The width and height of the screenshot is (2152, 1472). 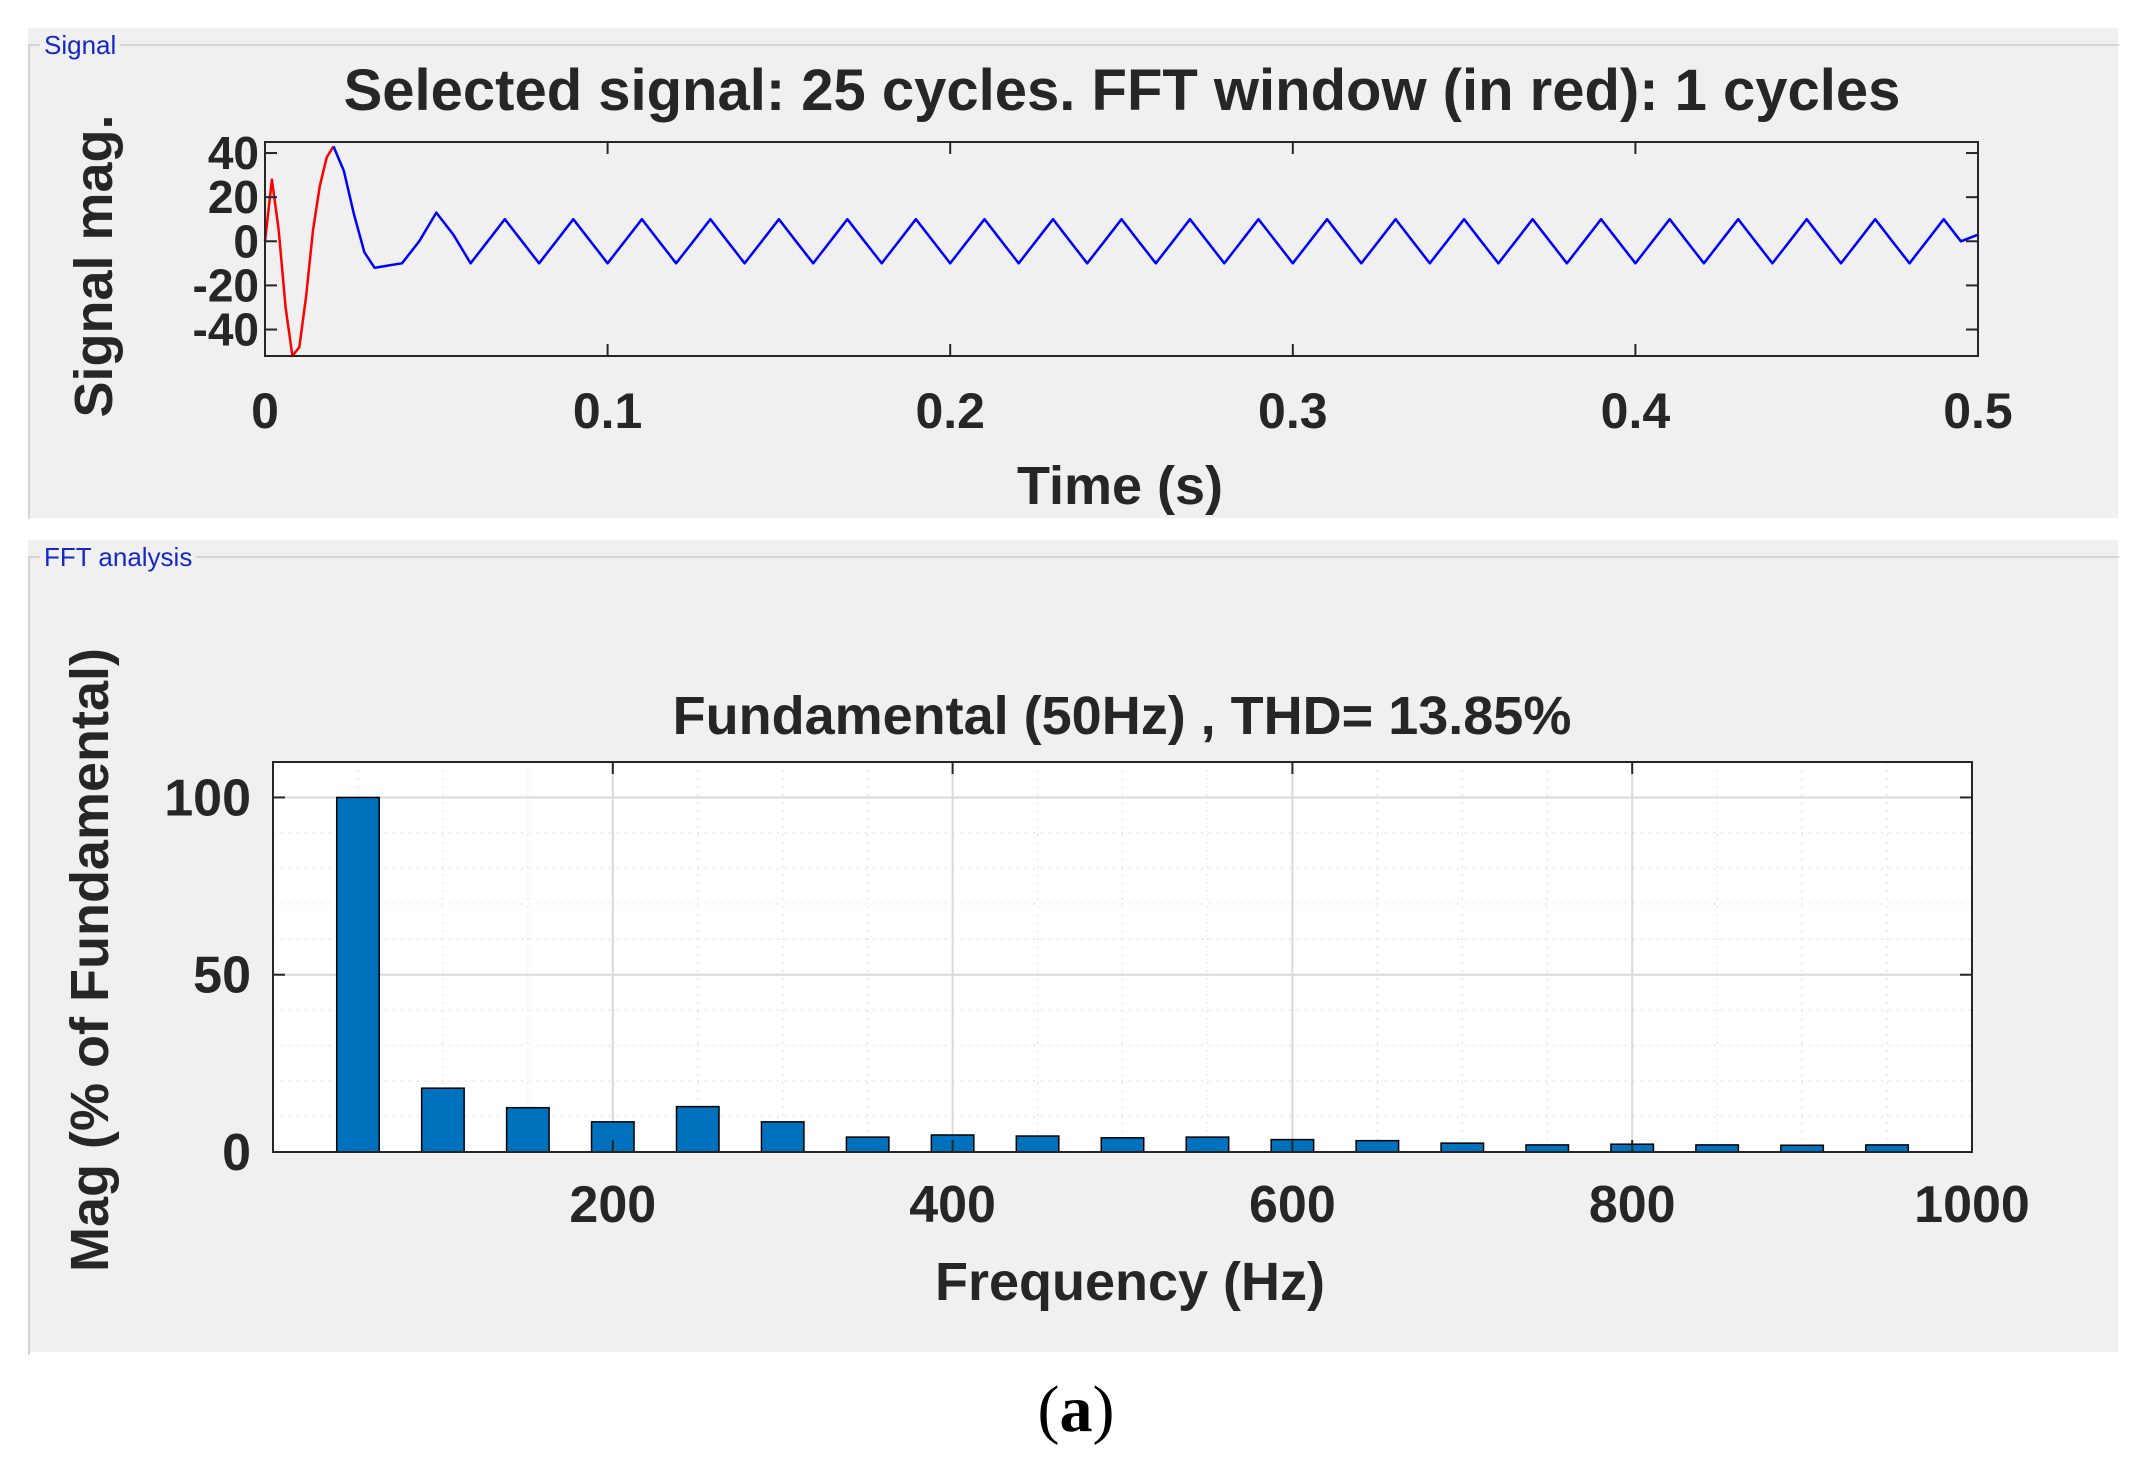 What do you see at coordinates (950, 411) in the screenshot?
I see `signal-x-tick-label: 0.2` at bounding box center [950, 411].